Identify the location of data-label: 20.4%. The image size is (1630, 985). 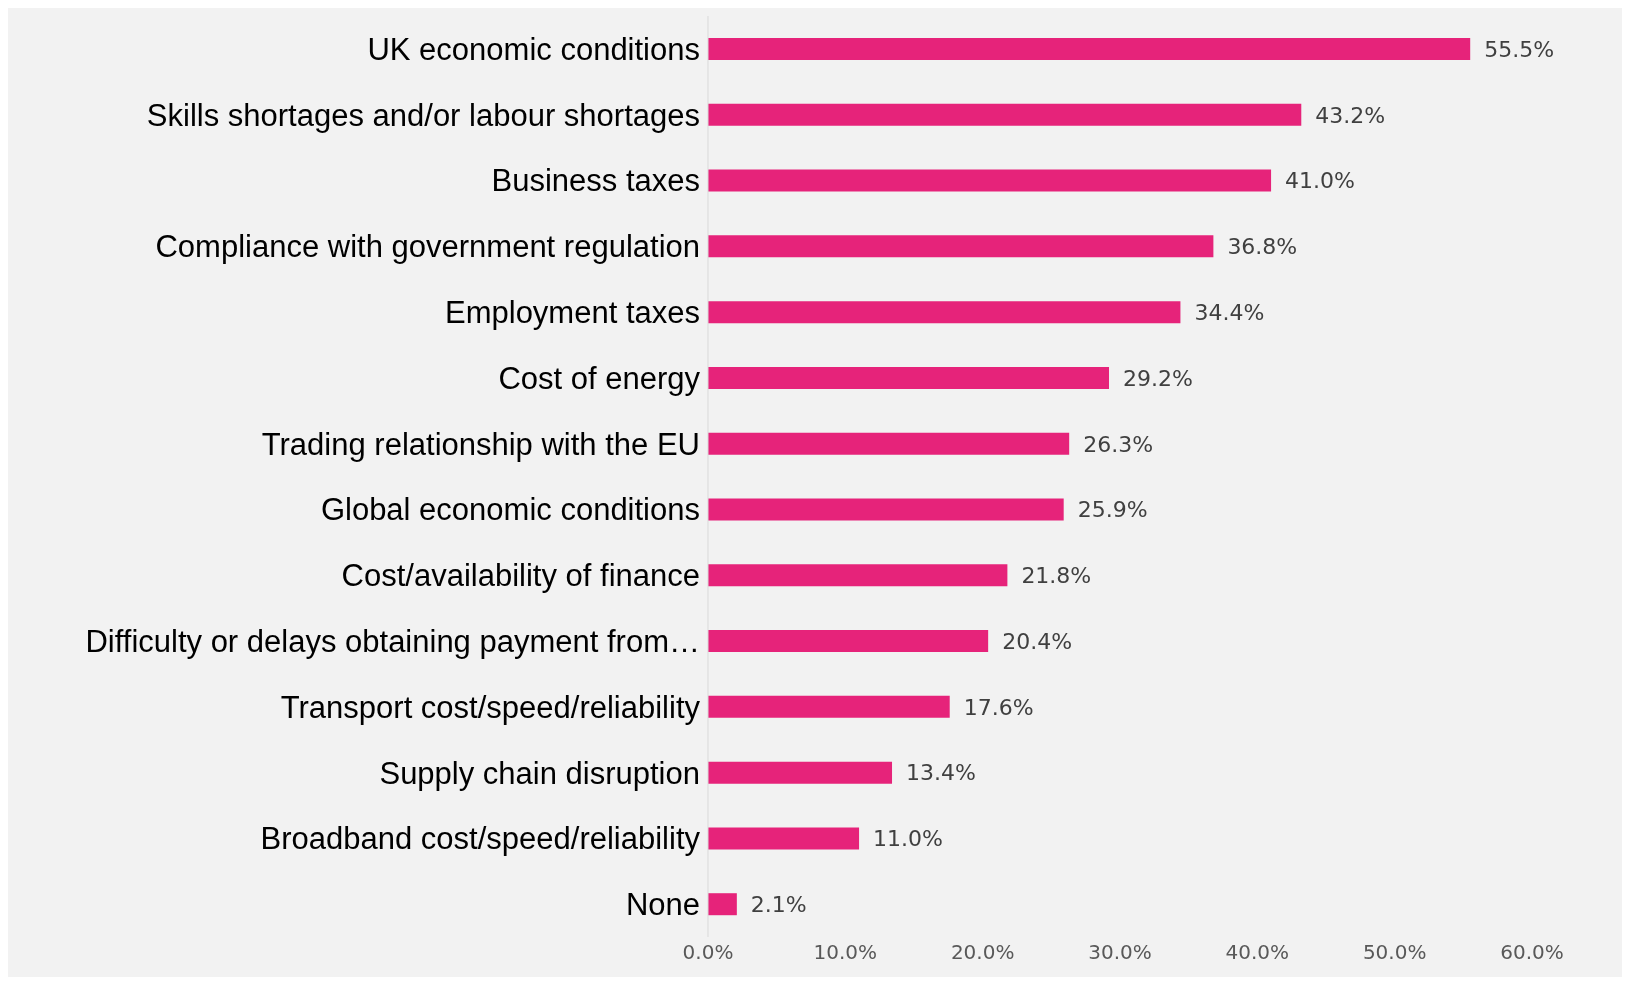
(1037, 641).